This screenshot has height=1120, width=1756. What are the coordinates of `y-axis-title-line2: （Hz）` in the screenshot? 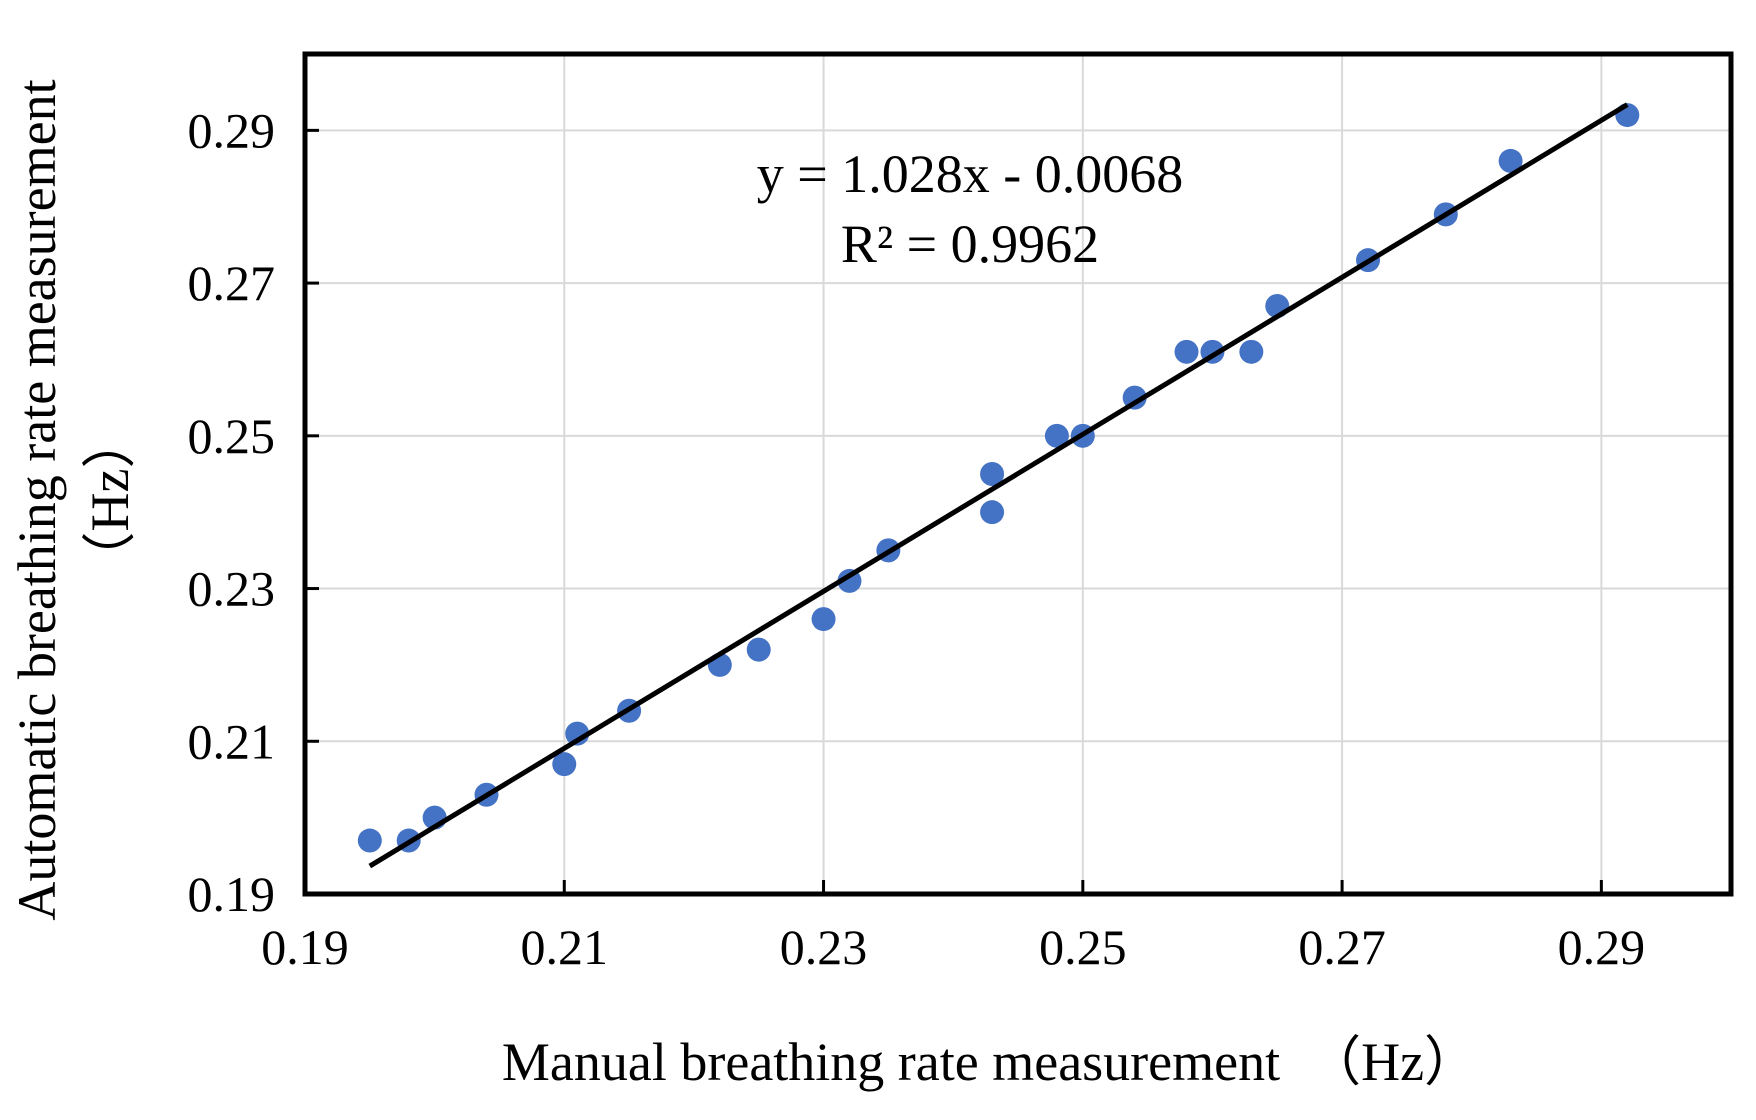 It's located at (110, 500).